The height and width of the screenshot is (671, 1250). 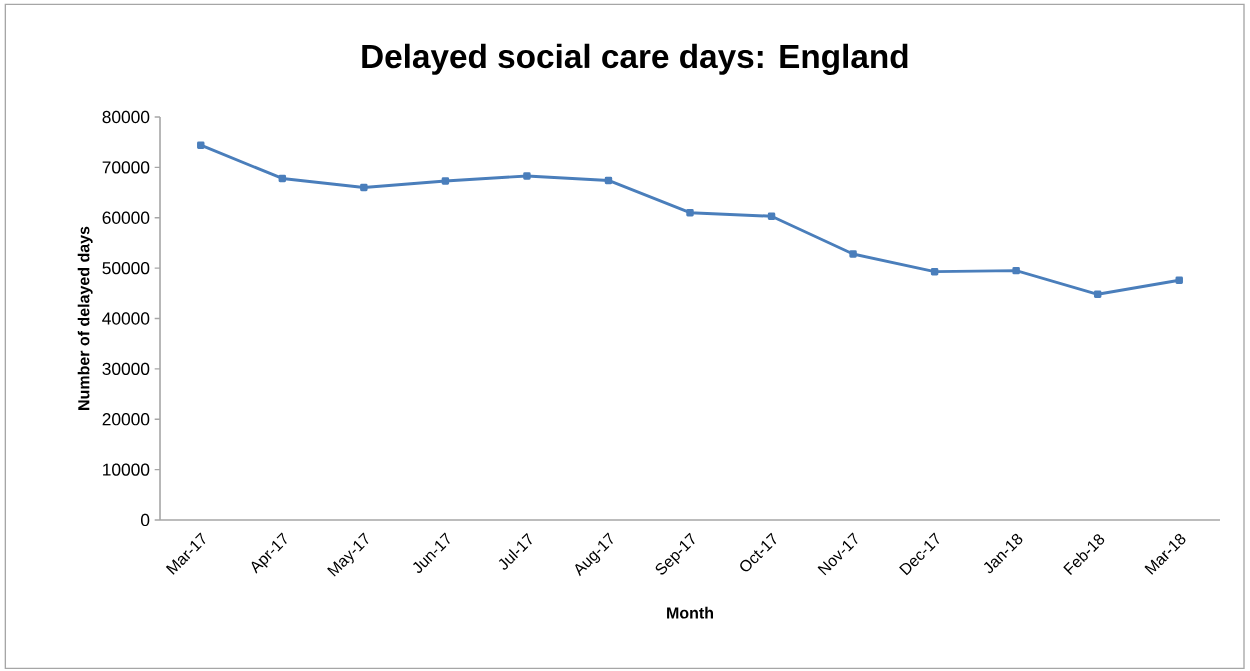 What do you see at coordinates (126, 268) in the screenshot?
I see `y-tick-label: 50000` at bounding box center [126, 268].